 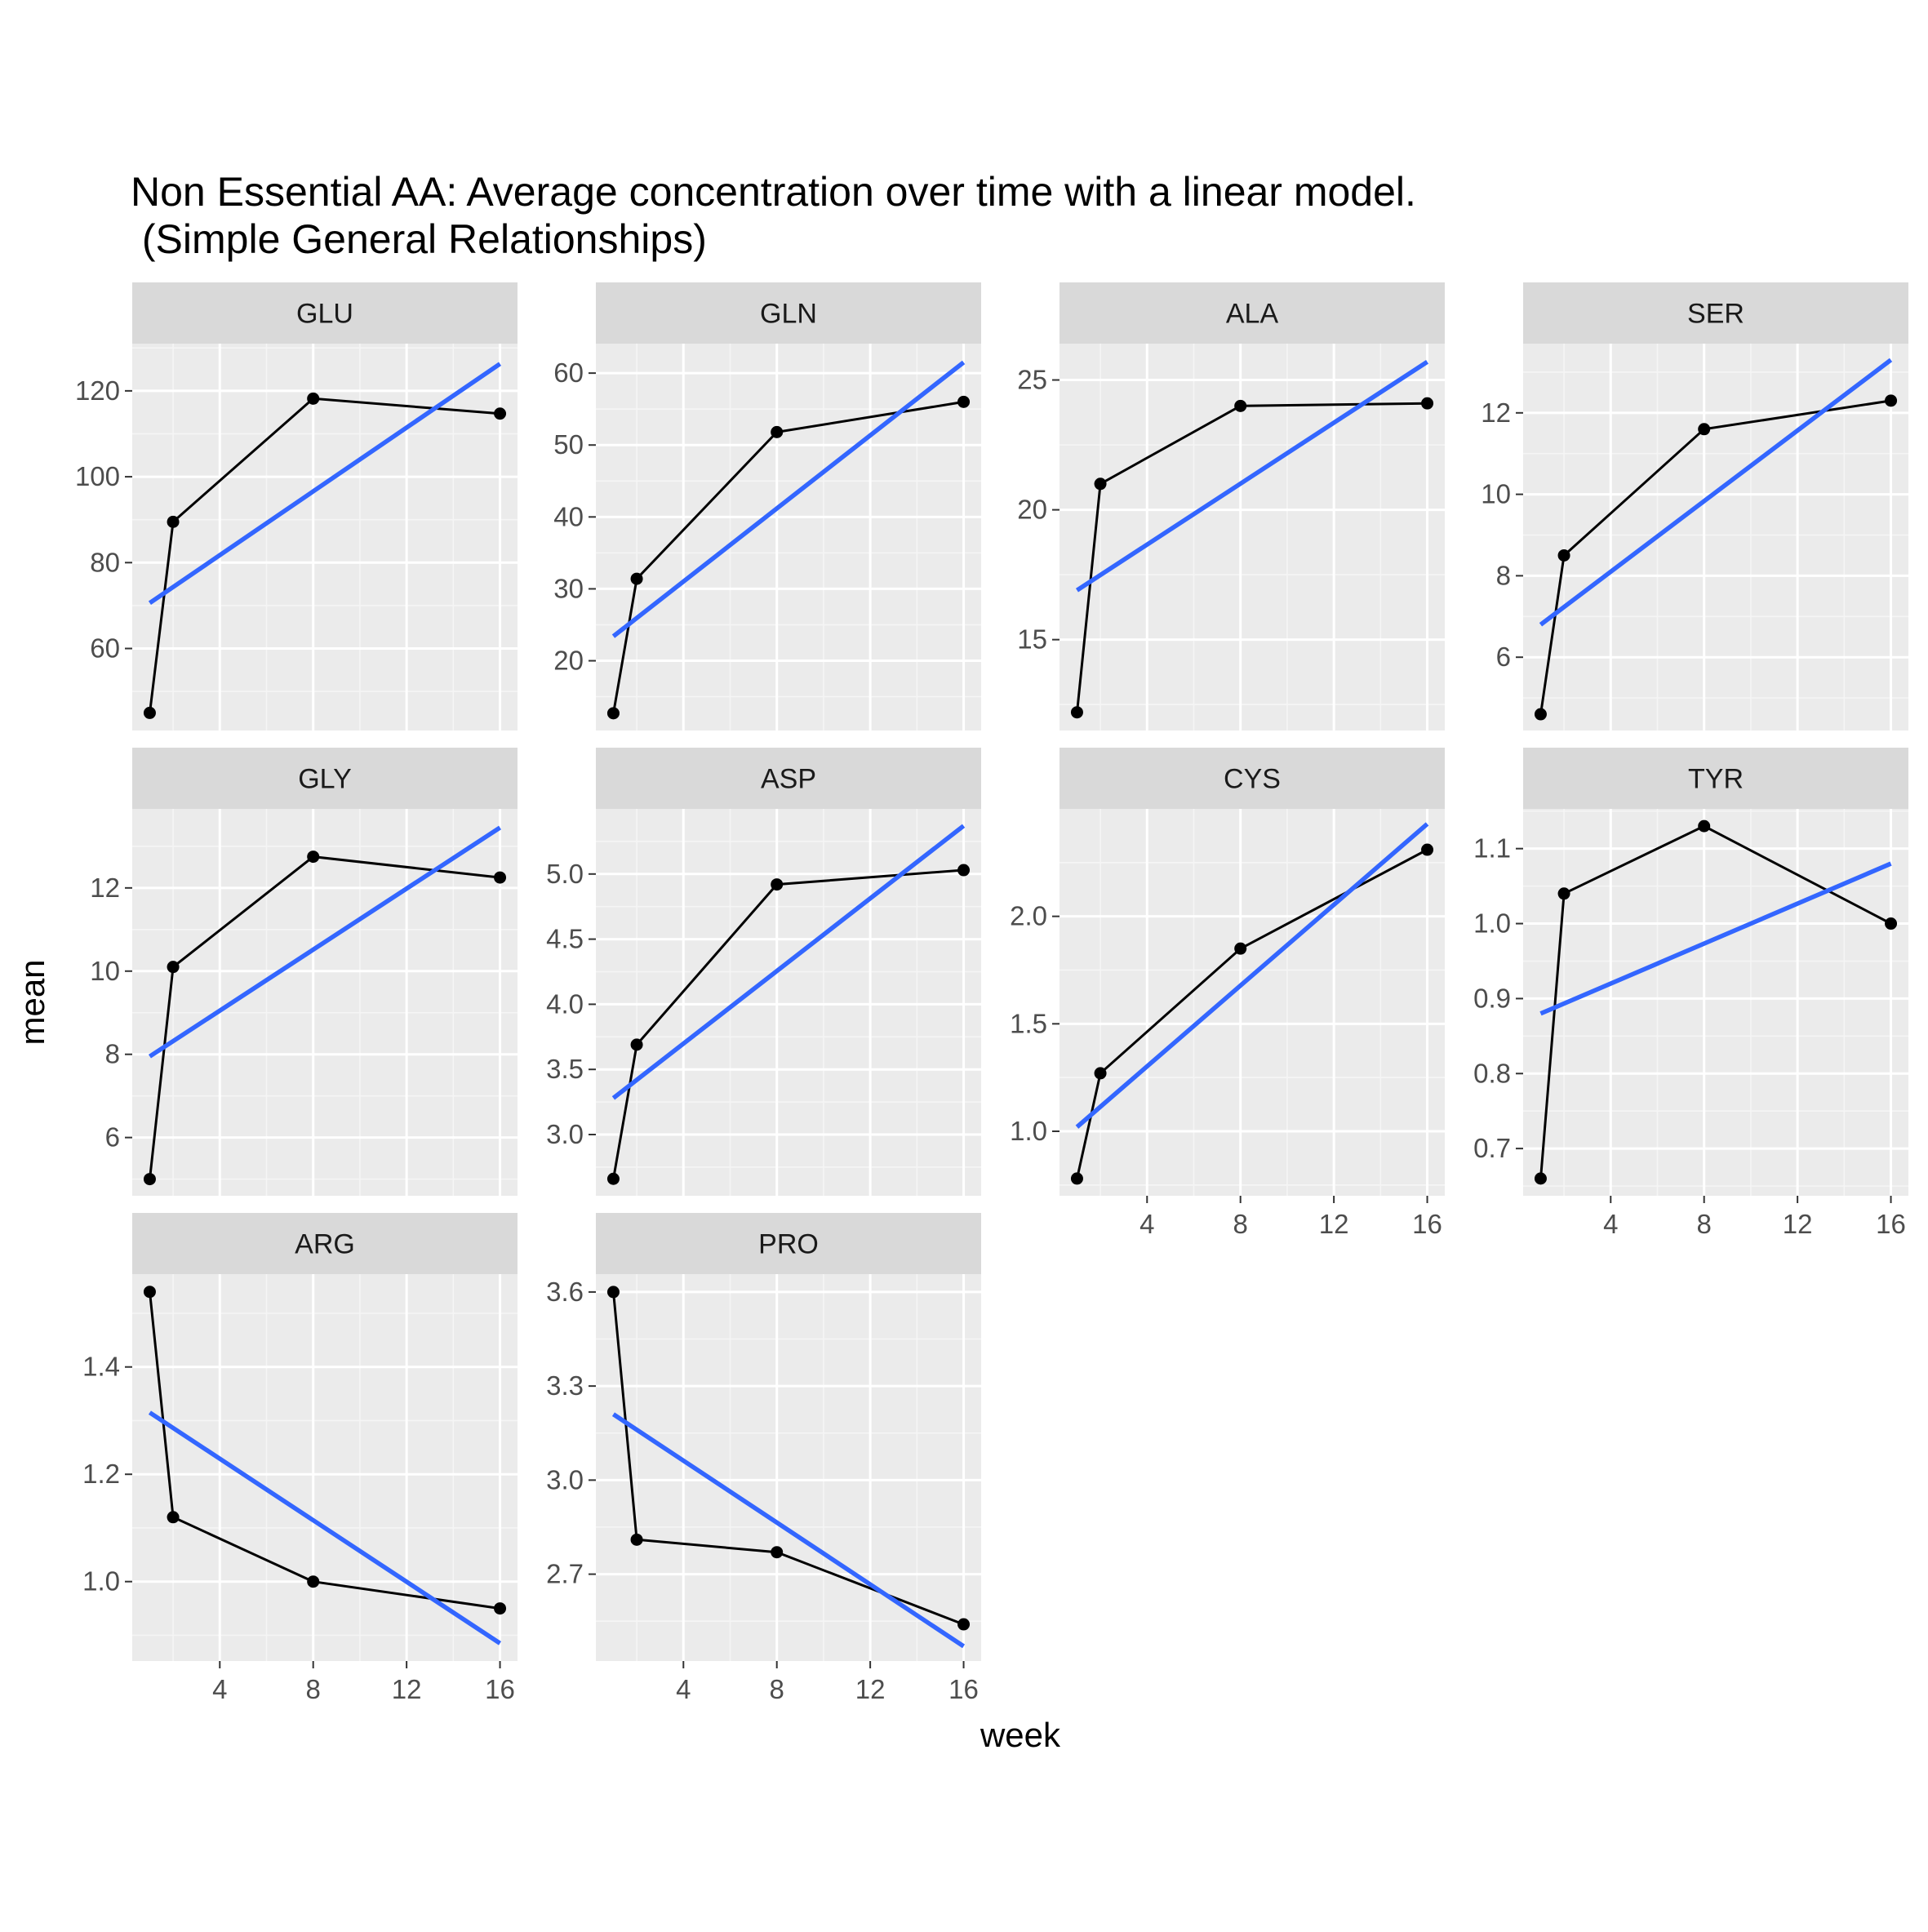 I want to click on y-tick-label: 0.8, so click(x=1492, y=1073).